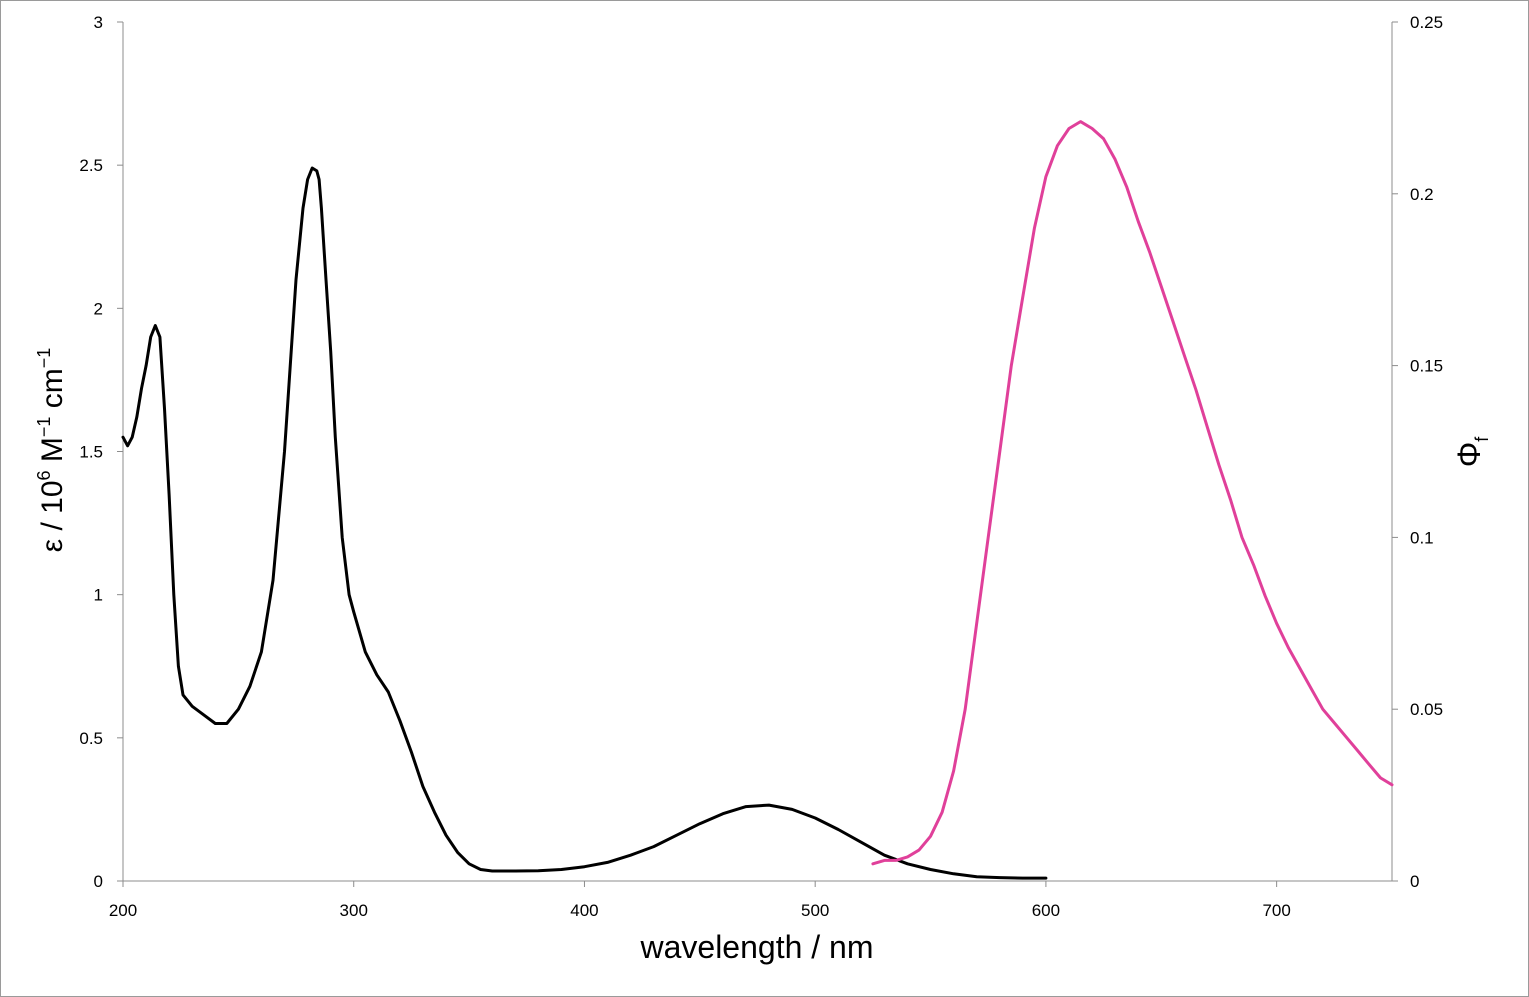 The image size is (1529, 997). What do you see at coordinates (44, 475) in the screenshot?
I see `y-left-title-exp: 6` at bounding box center [44, 475].